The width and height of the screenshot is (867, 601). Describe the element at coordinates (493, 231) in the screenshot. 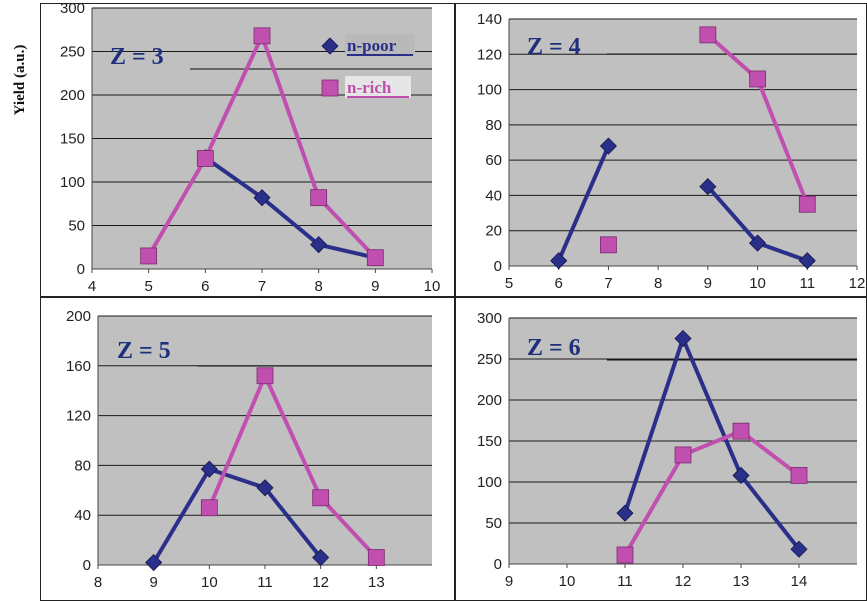

I see `y-tick-label: 20` at that location.